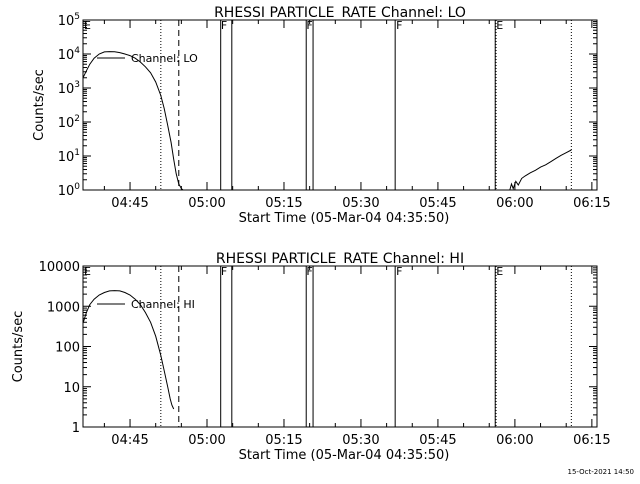  Describe the element at coordinates (600, 472) in the screenshot. I see `footer-timestamp: 15-Oct-2021 14:50` at that location.